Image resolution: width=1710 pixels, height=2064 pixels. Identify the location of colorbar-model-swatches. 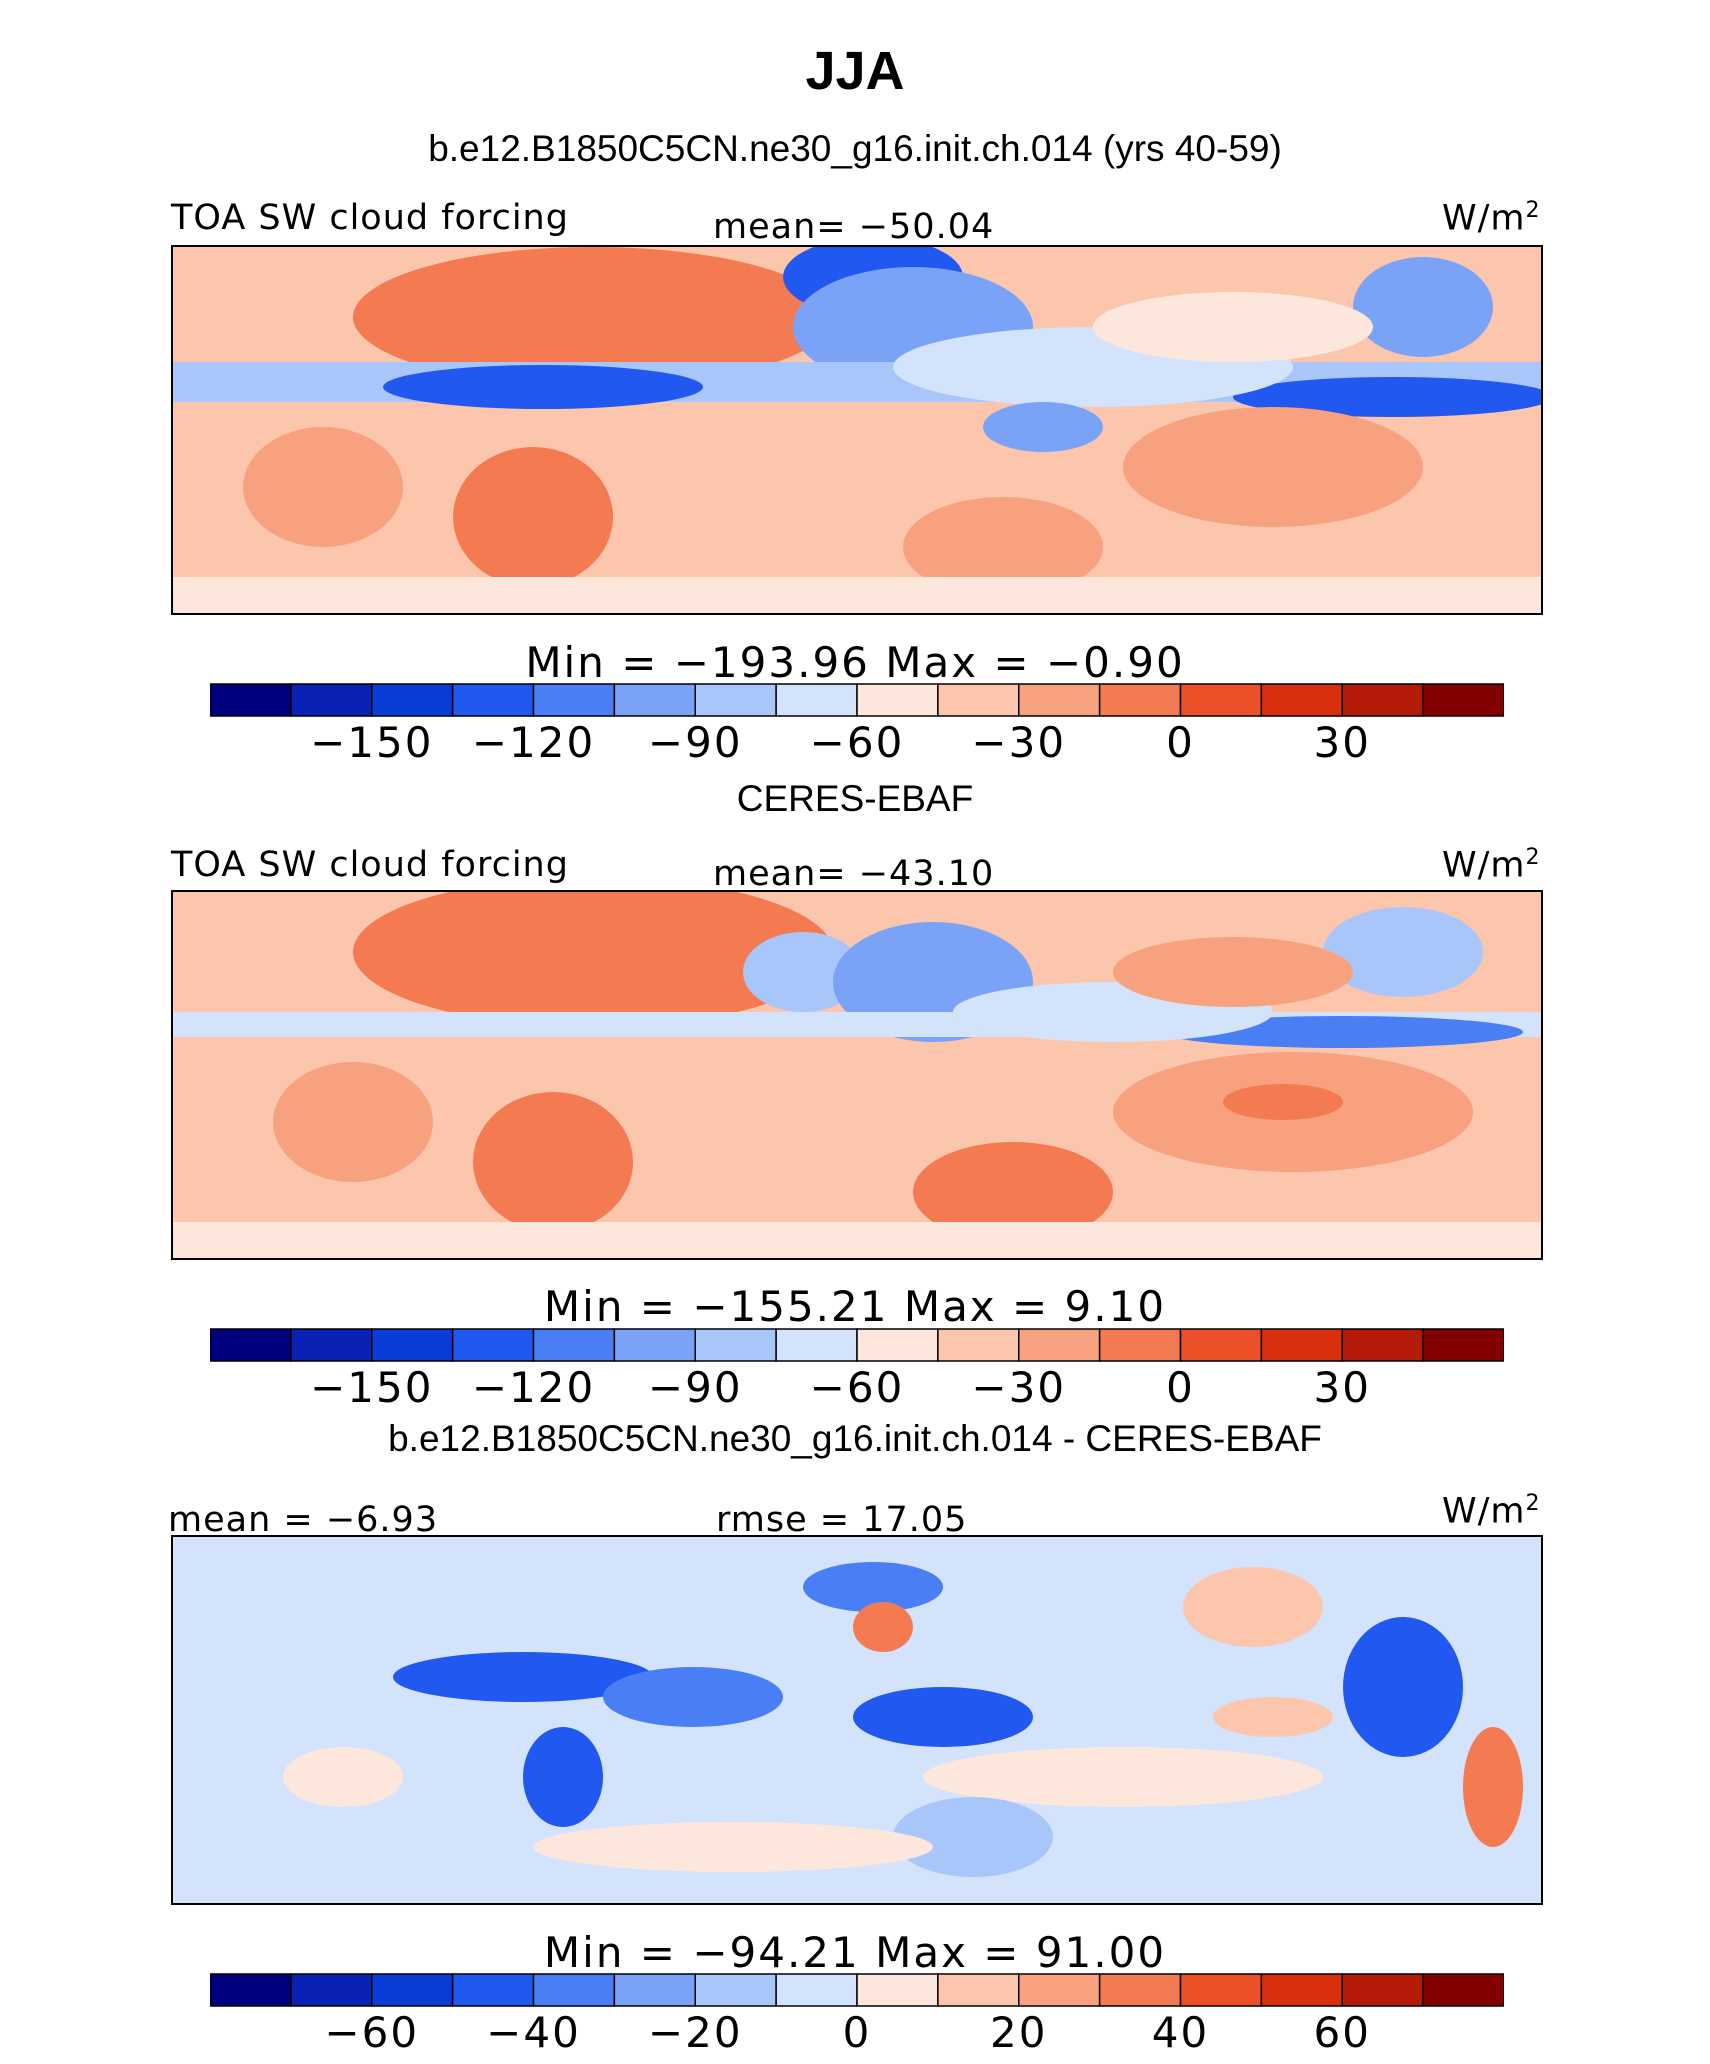
(857, 700).